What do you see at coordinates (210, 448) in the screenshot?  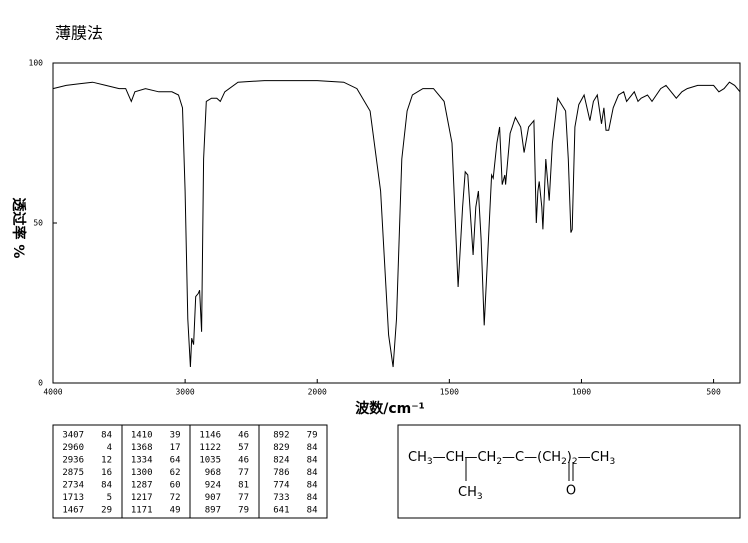 I see `peak-wavenumber: 1122` at bounding box center [210, 448].